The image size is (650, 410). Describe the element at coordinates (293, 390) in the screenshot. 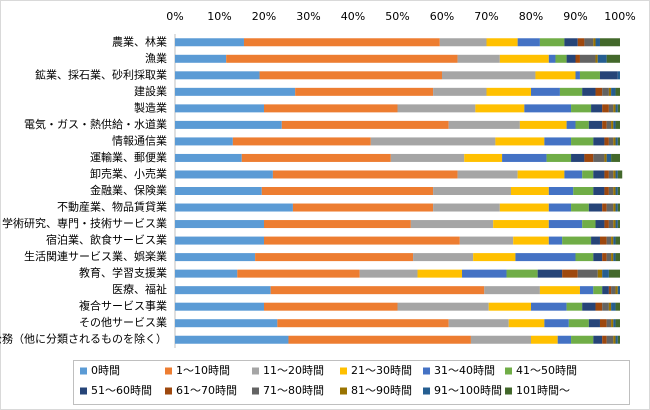

I see `legend-label: 71～80時間` at that location.